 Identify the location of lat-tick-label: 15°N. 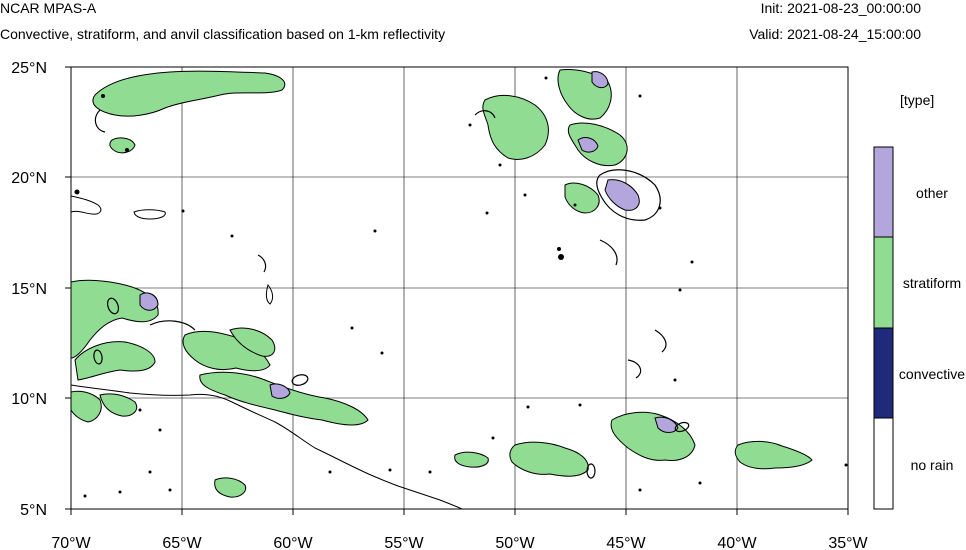
(29, 289).